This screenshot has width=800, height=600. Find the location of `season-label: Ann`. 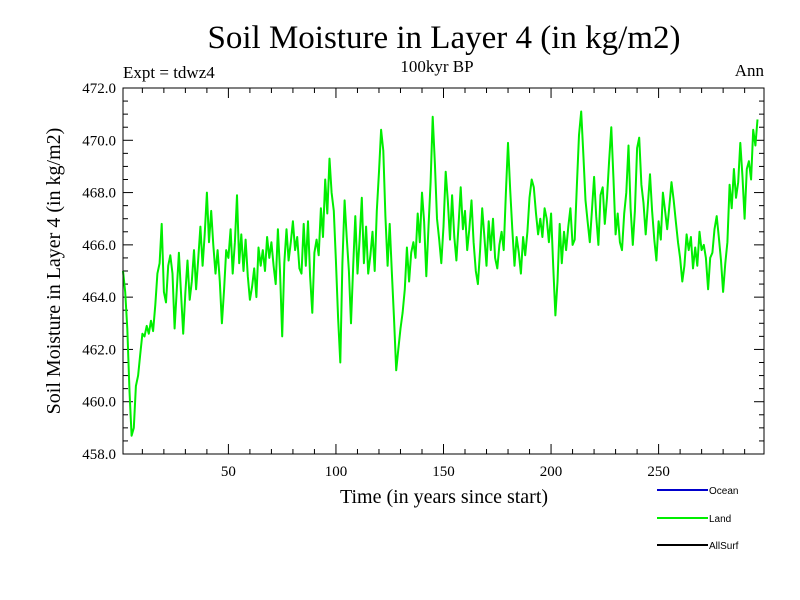

season-label: Ann is located at coordinates (750, 70).